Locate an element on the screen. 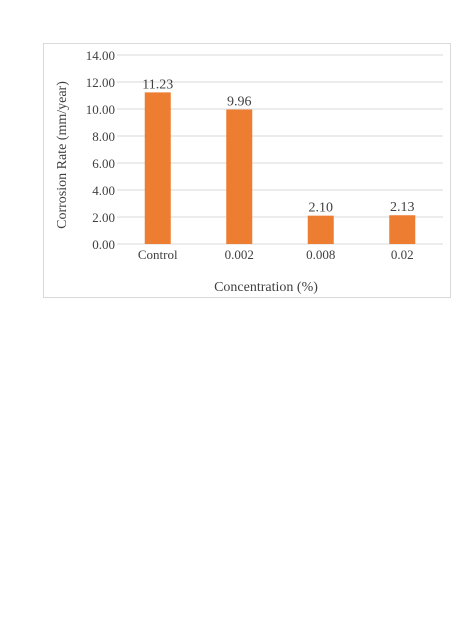 This screenshot has width=474, height=632. x-tick-label: 0.02 is located at coordinates (402, 254).